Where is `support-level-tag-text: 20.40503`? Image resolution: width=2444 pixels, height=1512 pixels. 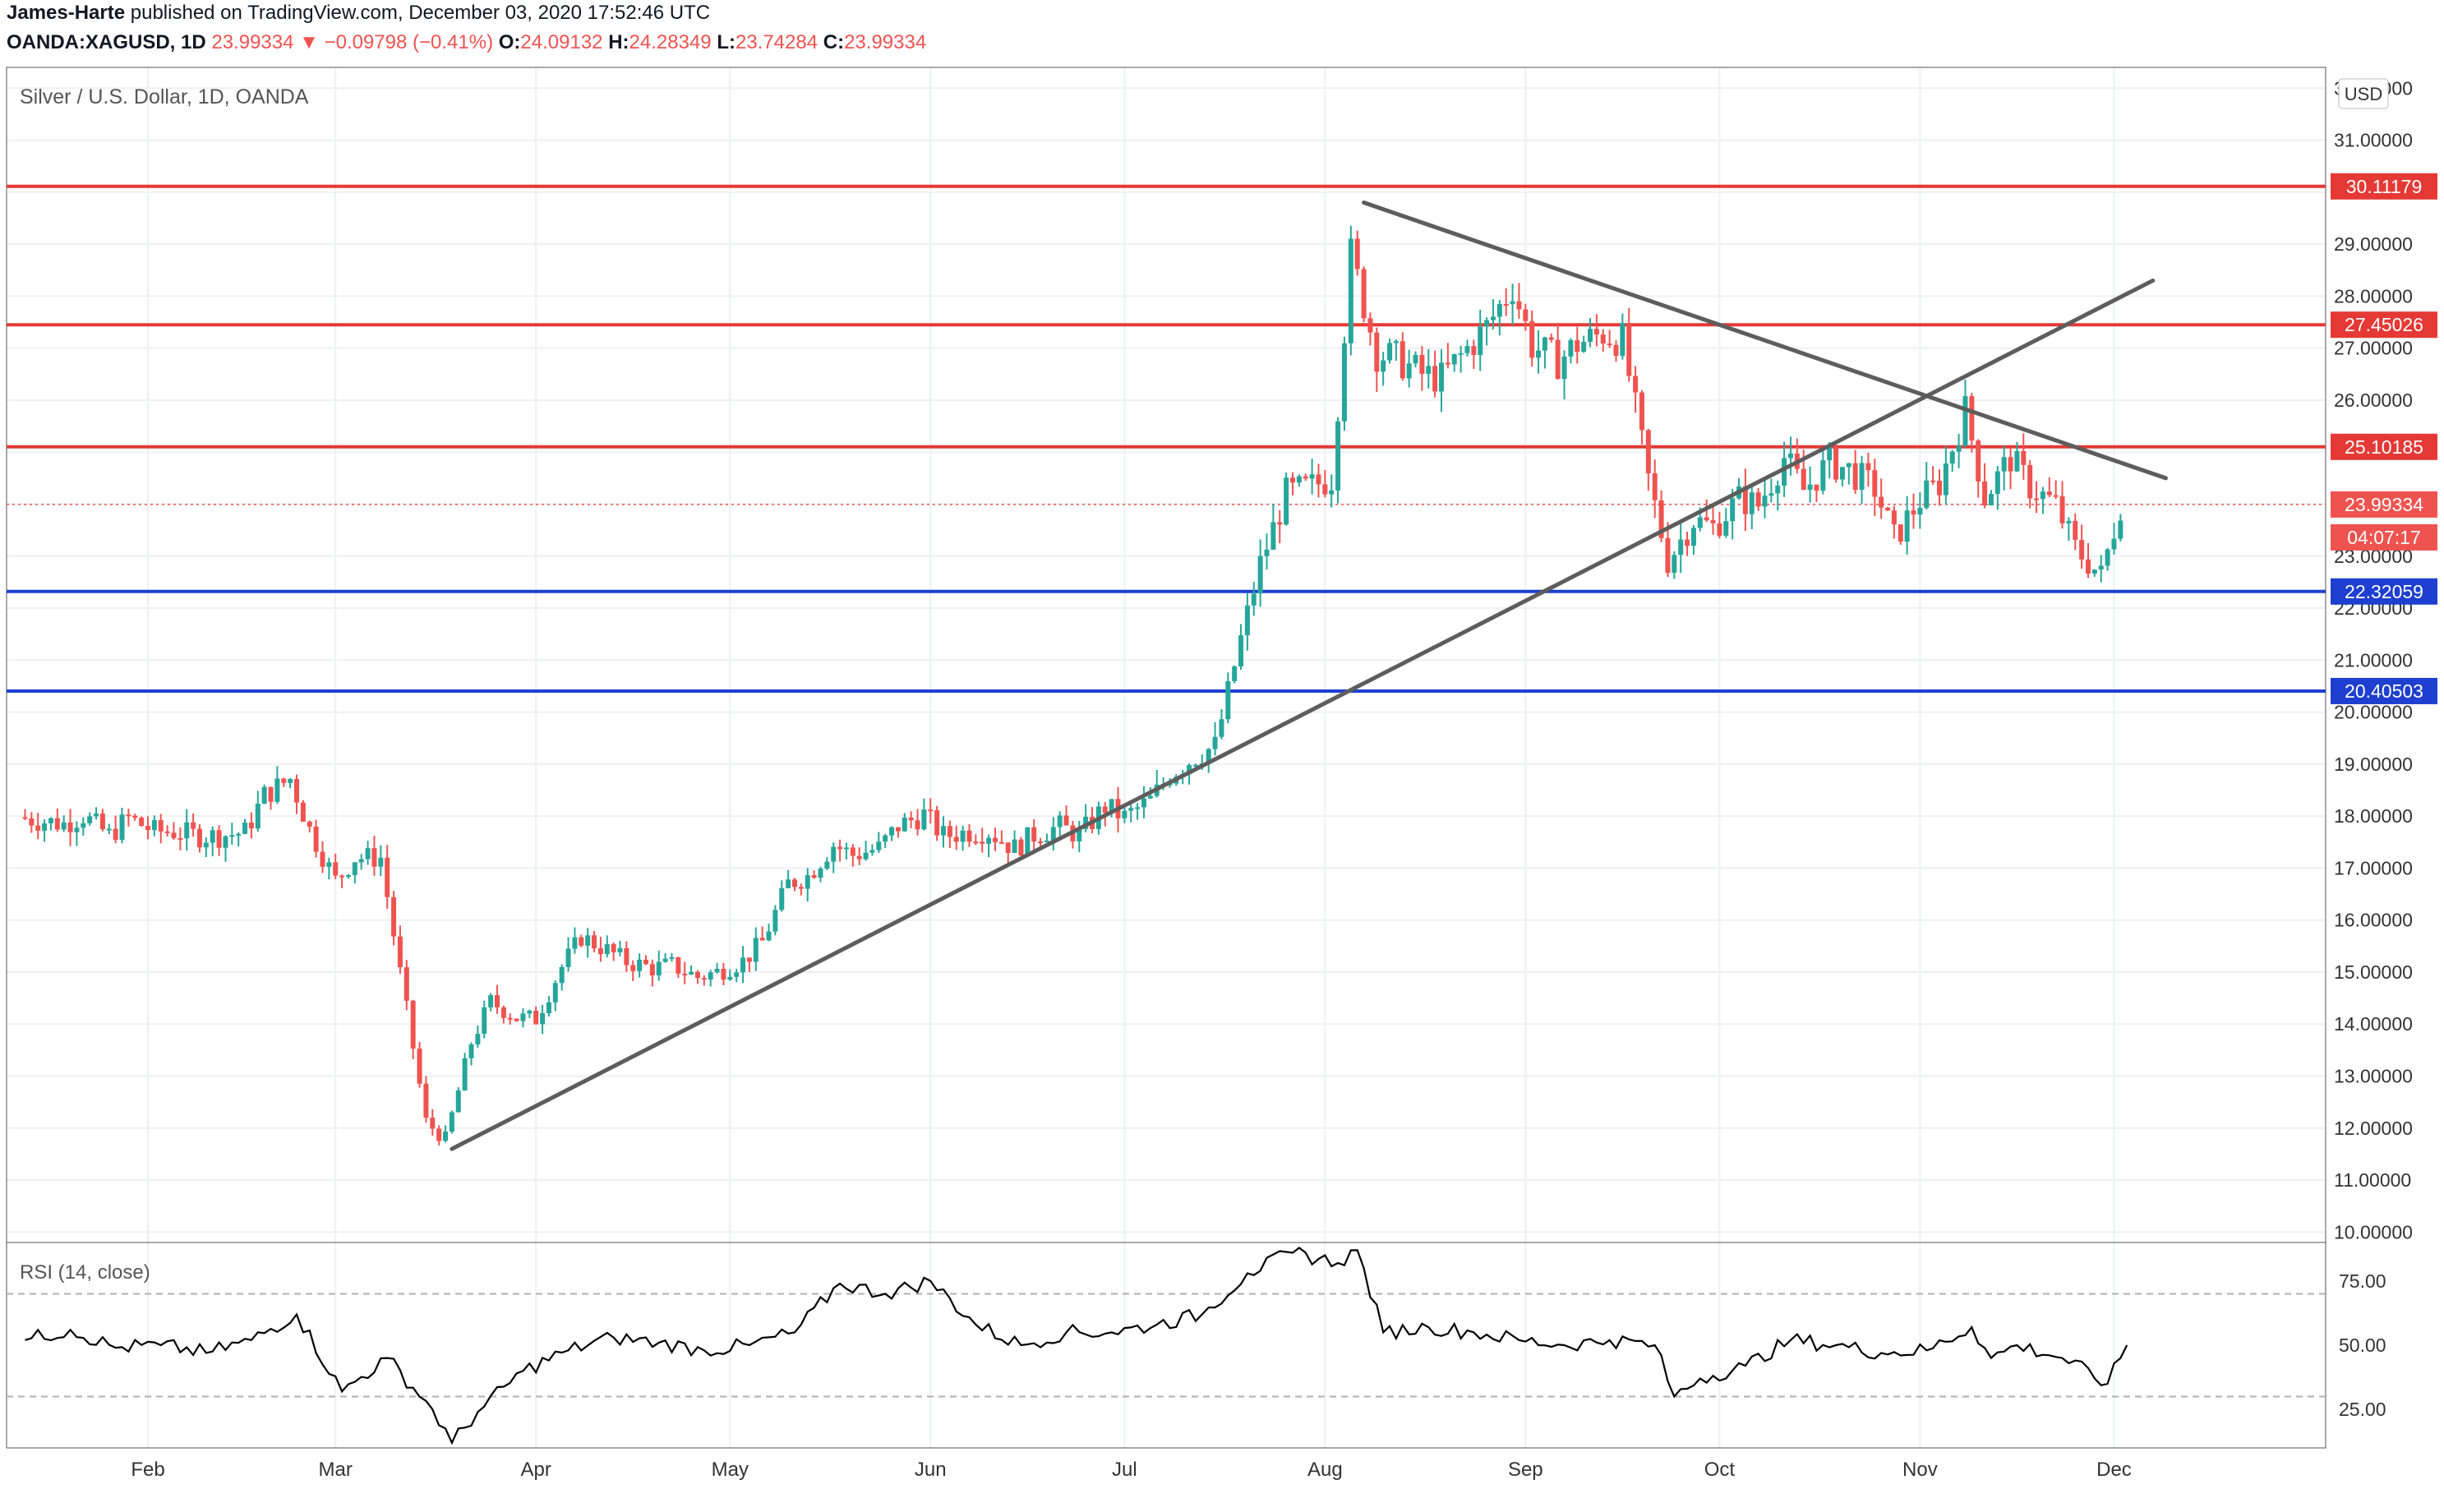
support-level-tag-text: 20.40503 is located at coordinates (2384, 691).